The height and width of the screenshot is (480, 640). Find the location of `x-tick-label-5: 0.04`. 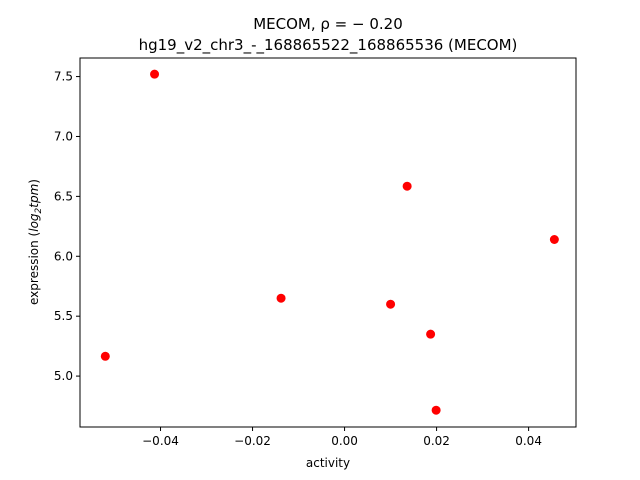

x-tick-label-5: 0.04 is located at coordinates (528, 441).